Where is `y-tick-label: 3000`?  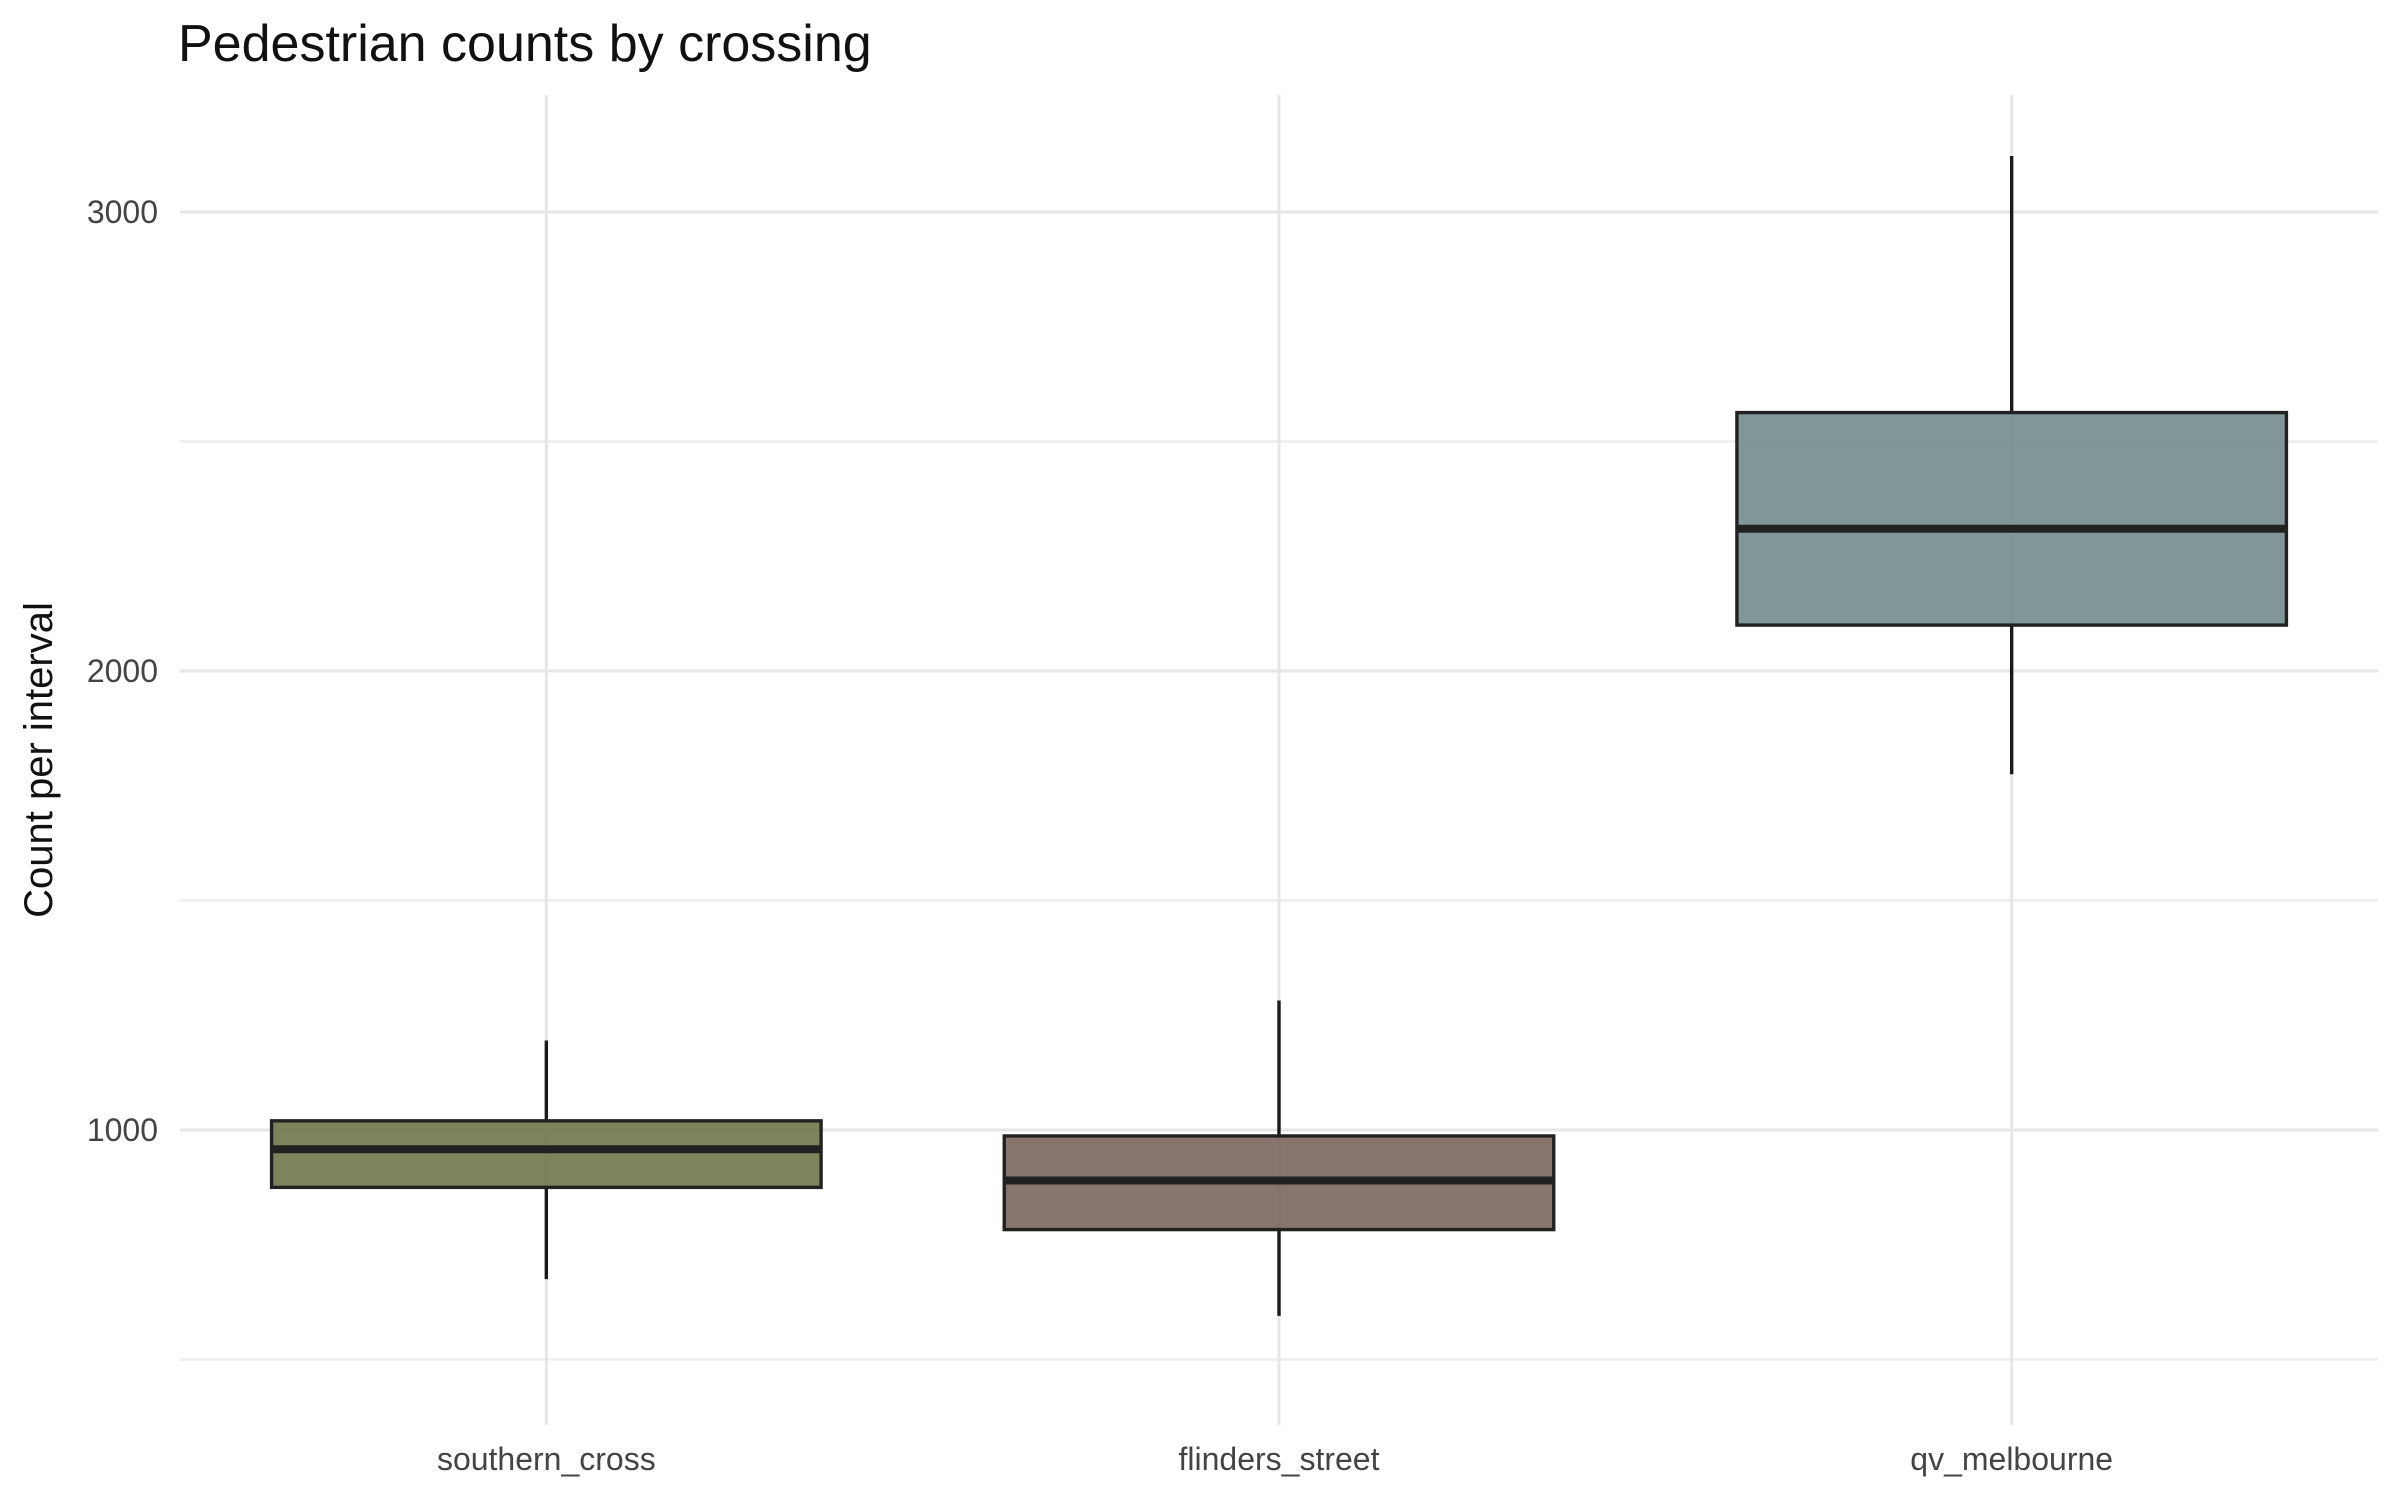 y-tick-label: 3000 is located at coordinates (122, 212).